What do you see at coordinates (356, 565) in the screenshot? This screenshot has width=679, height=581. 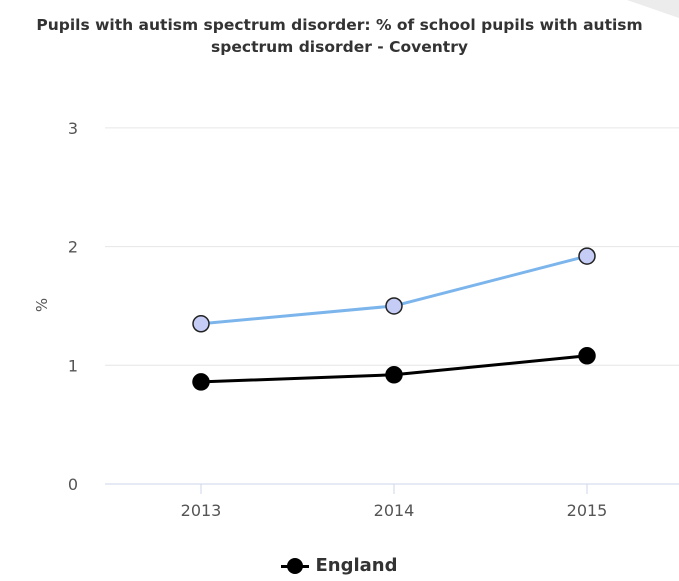 I see `legend-label: England` at bounding box center [356, 565].